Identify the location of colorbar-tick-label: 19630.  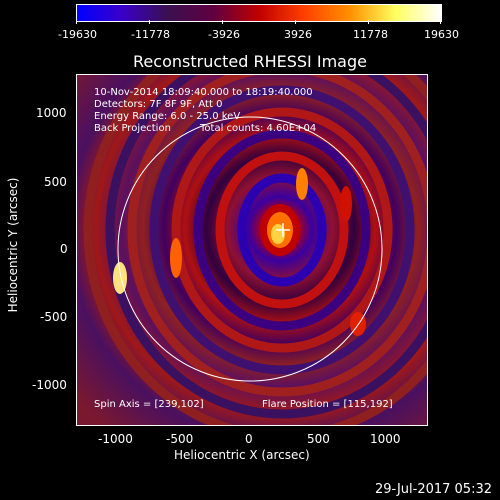
(441, 34).